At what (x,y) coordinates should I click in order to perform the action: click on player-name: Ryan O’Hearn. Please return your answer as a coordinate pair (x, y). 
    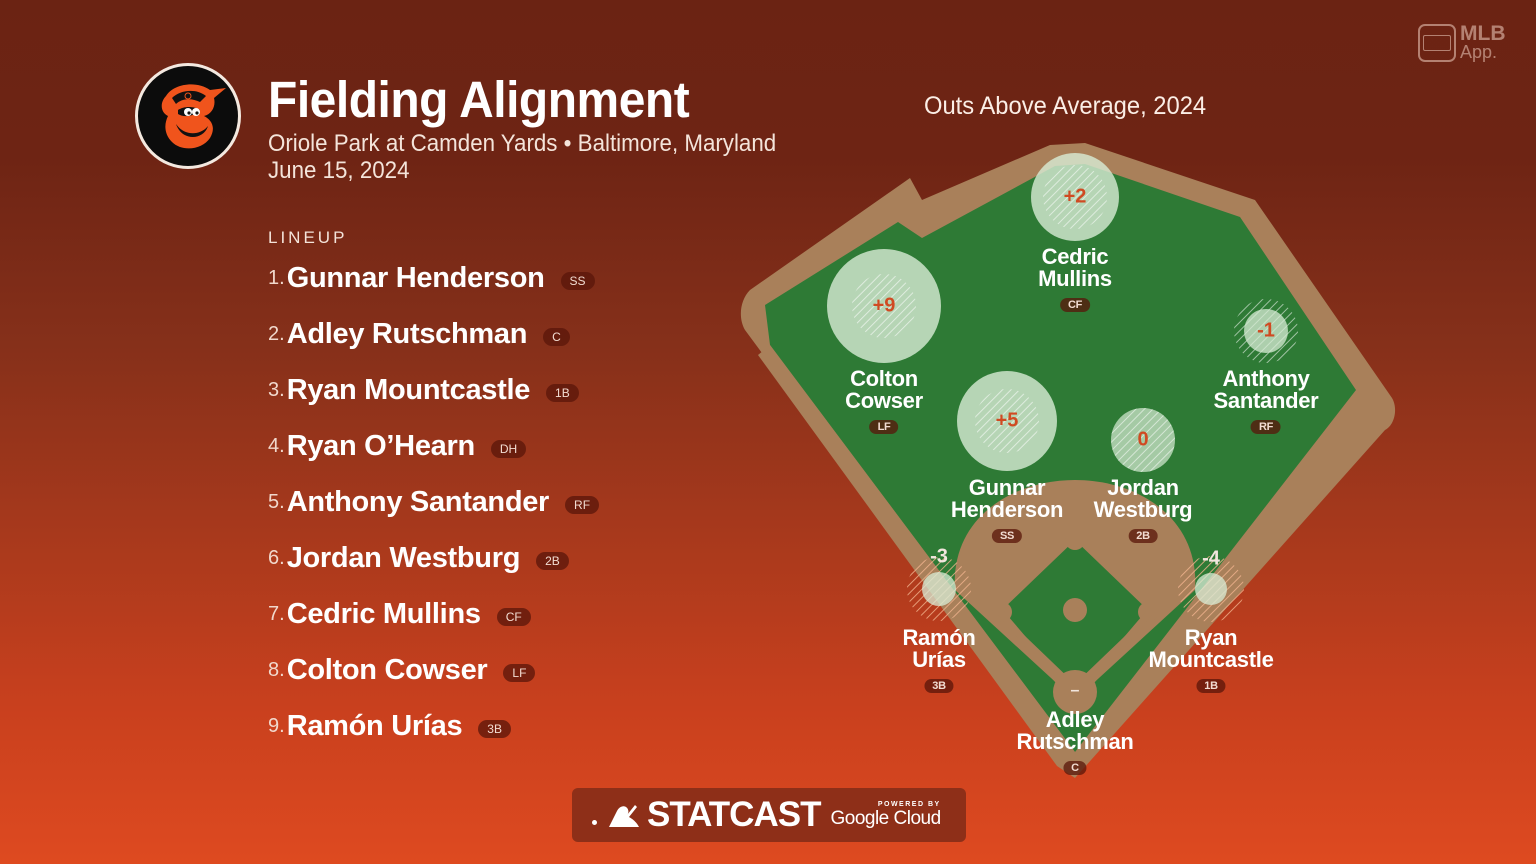
    Looking at the image, I should click on (380, 445).